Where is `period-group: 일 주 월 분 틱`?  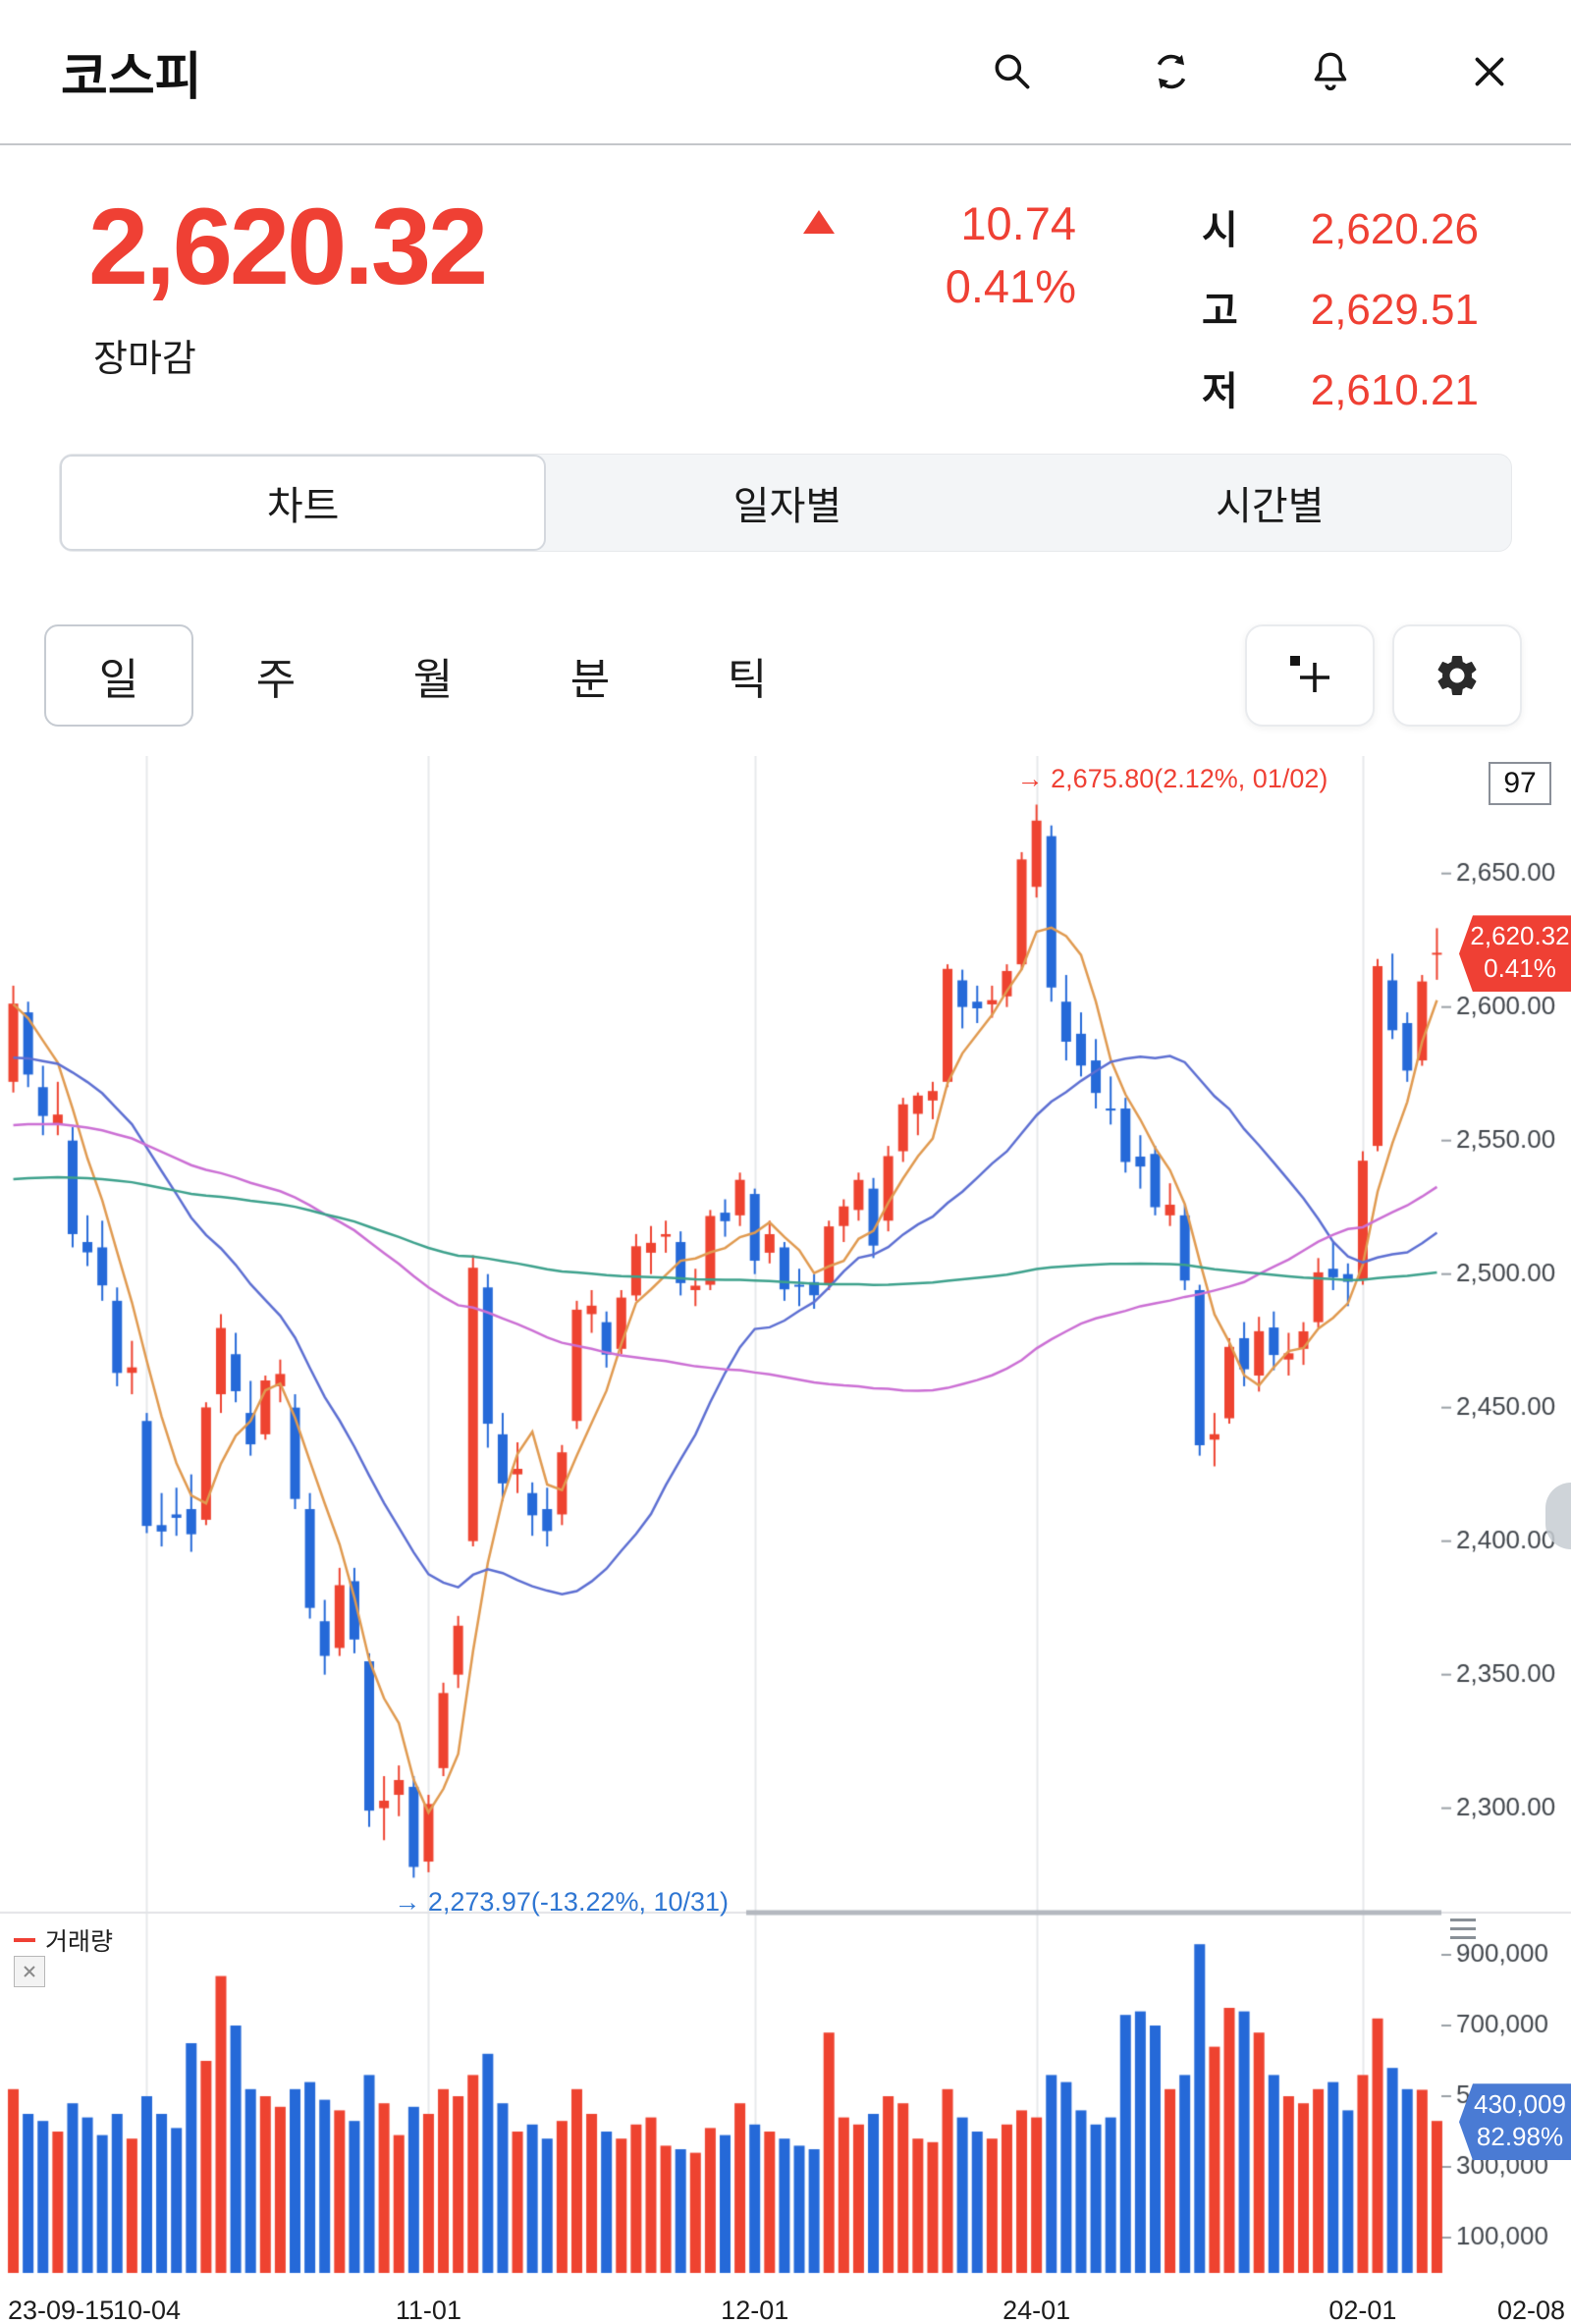
period-group: 일 주 월 분 틱 is located at coordinates (433, 675).